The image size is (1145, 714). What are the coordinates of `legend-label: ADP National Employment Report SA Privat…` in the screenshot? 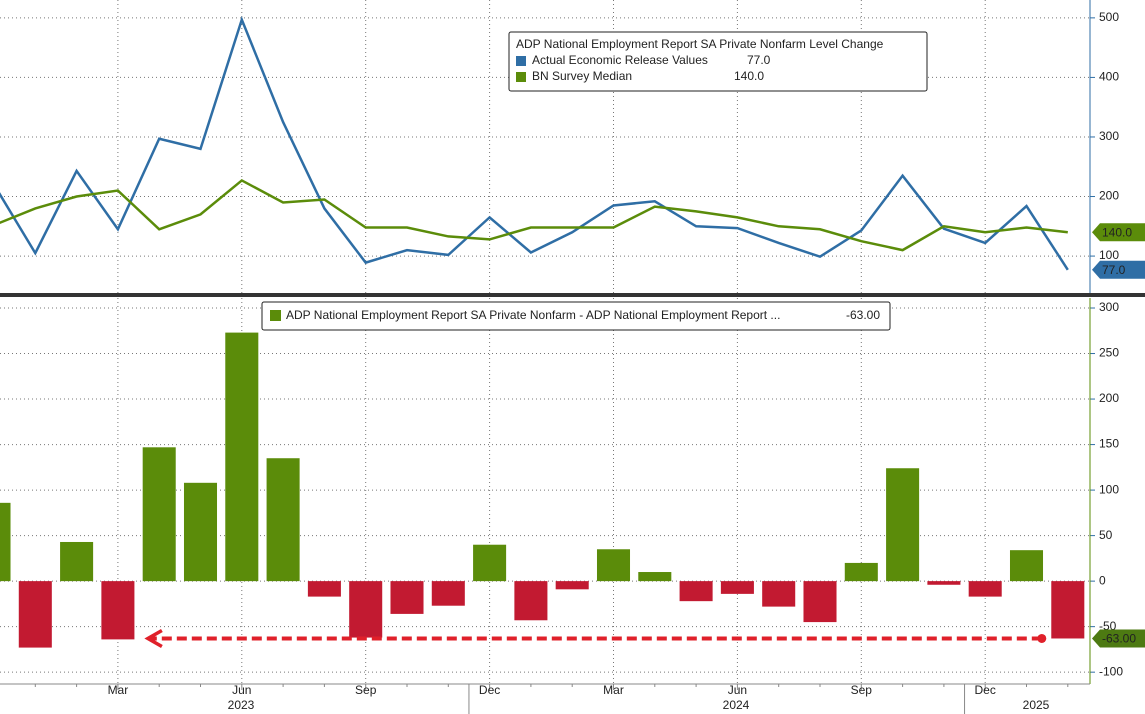 It's located at (533, 315).